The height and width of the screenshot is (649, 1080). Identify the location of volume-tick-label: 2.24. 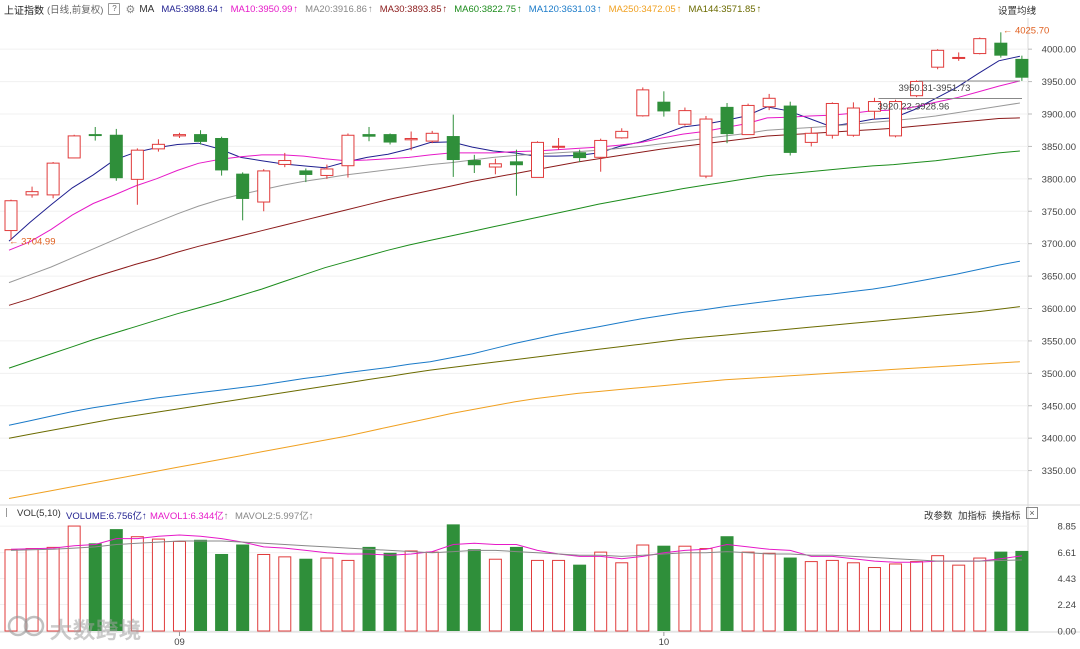
(1067, 605).